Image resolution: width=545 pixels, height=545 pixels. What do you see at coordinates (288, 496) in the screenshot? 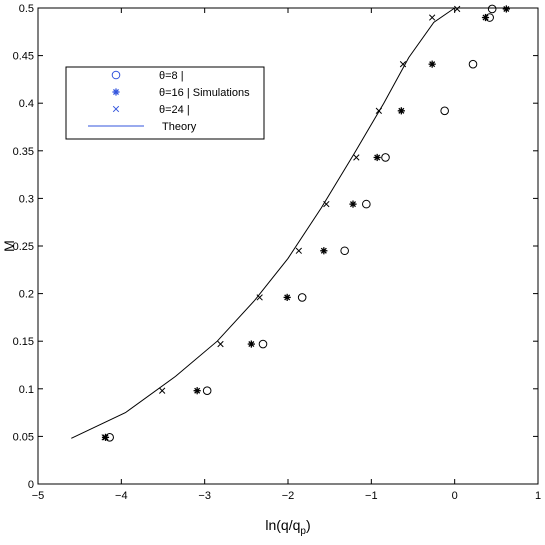
I see `x-tick-label: −2` at bounding box center [288, 496].